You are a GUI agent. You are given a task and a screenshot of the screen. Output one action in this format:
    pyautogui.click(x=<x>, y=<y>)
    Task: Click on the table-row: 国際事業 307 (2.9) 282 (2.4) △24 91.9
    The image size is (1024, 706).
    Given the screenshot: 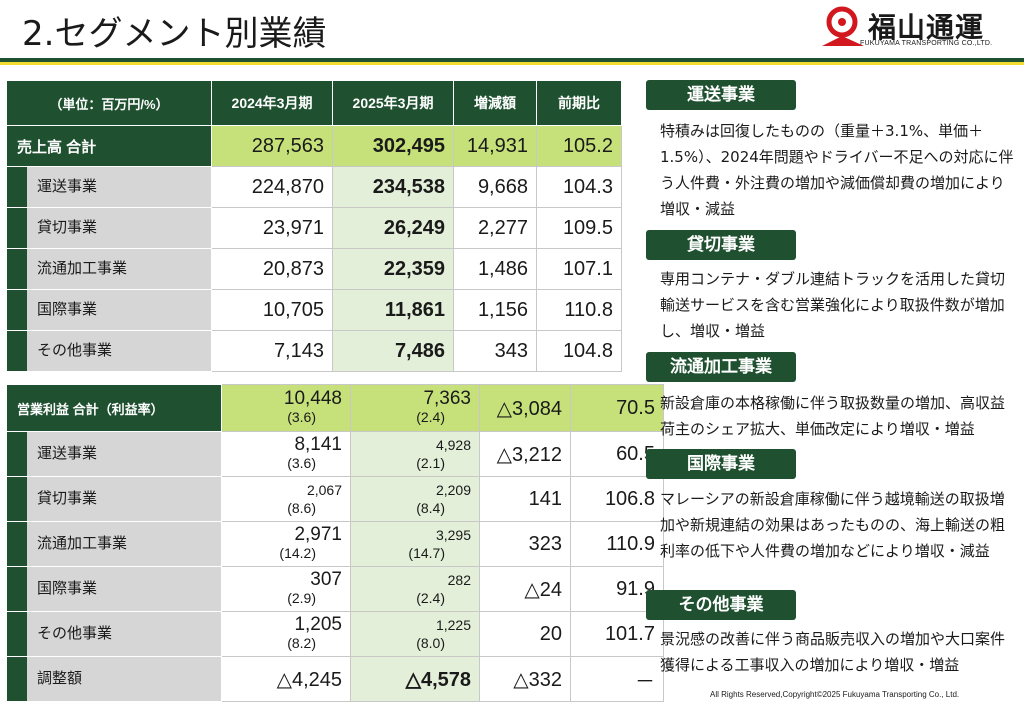 What is the action you would take?
    pyautogui.click(x=335, y=589)
    